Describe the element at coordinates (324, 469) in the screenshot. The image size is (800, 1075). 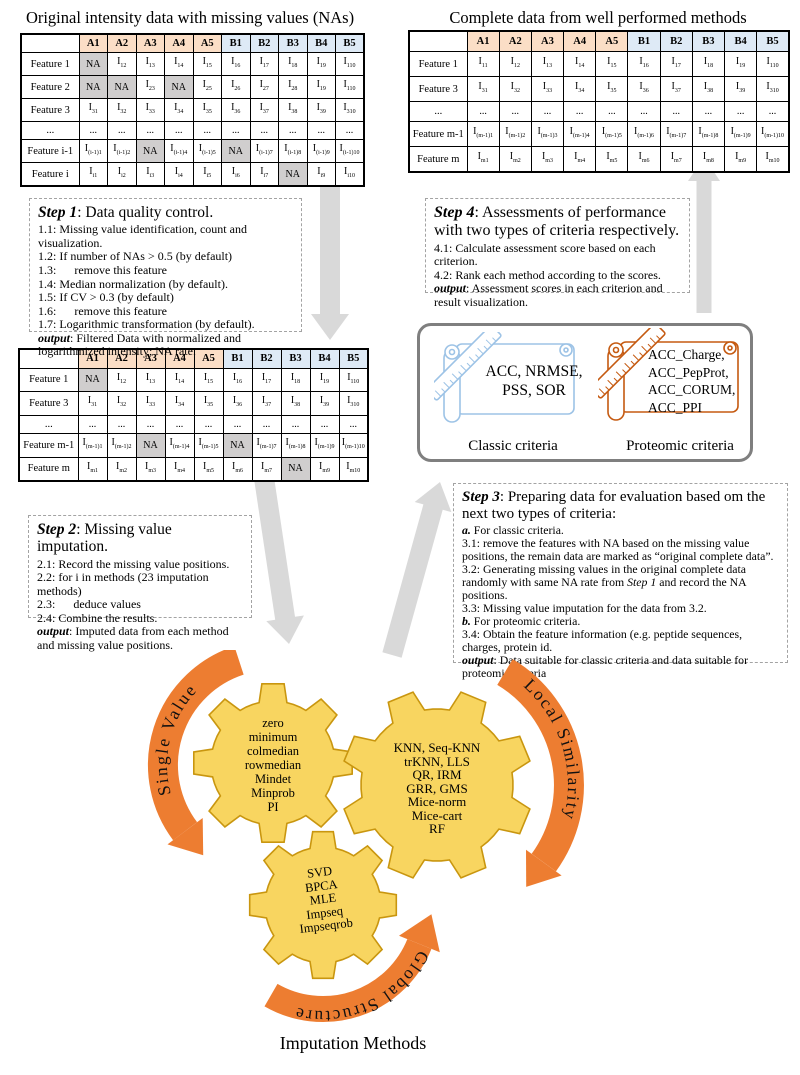
I see `table-cell: Im9` at that location.